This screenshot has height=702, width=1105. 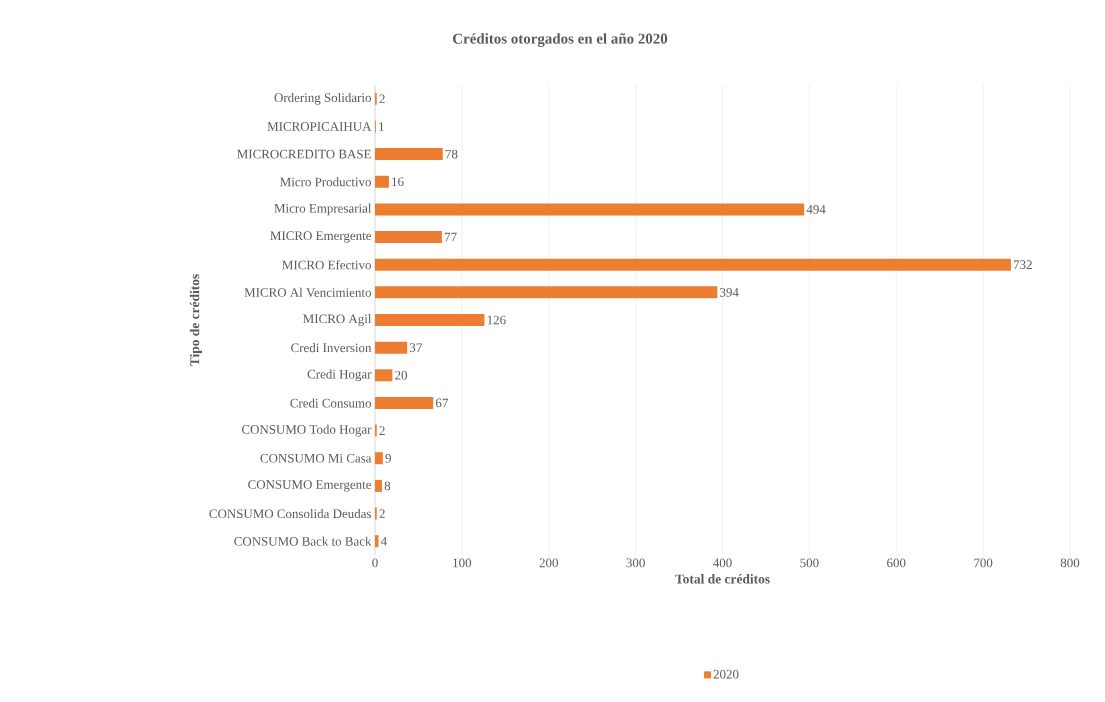 What do you see at coordinates (316, 458) in the screenshot?
I see `y-tick-label: CONSUMO Mi Casa` at bounding box center [316, 458].